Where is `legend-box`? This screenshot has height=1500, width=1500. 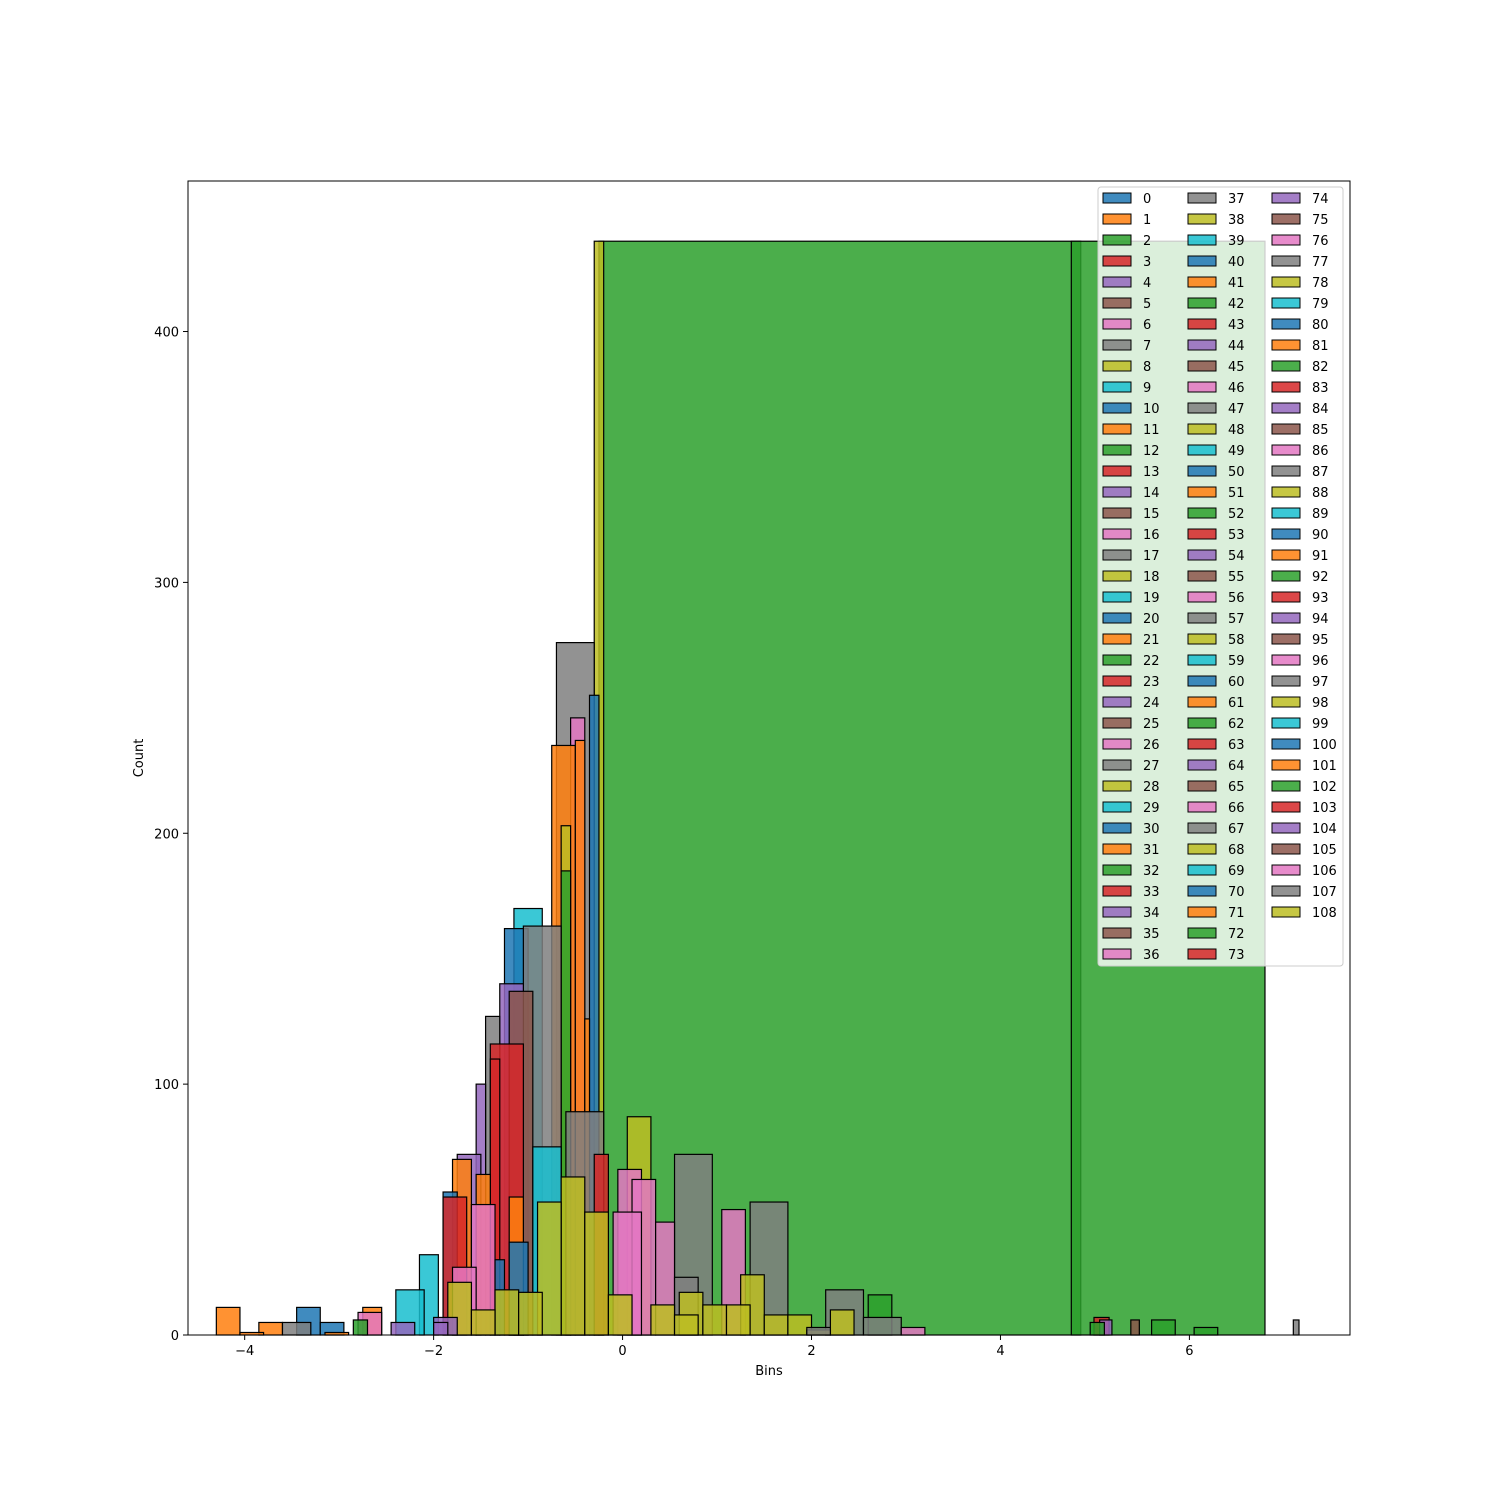 legend-box is located at coordinates (1220, 576).